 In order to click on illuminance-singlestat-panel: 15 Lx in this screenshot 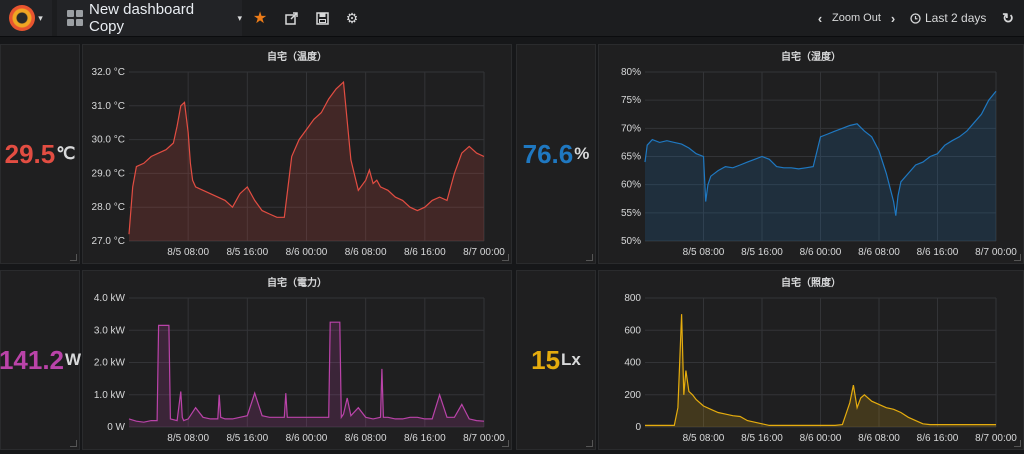, I will do `click(556, 360)`.